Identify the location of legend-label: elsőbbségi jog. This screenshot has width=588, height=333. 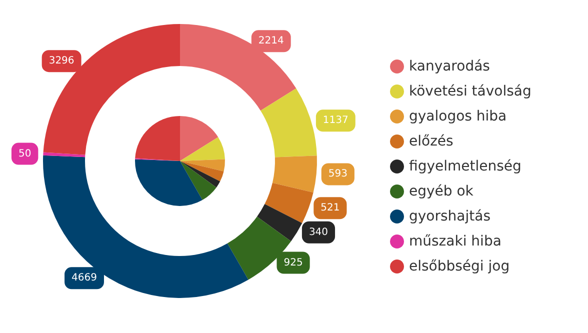
(459, 266).